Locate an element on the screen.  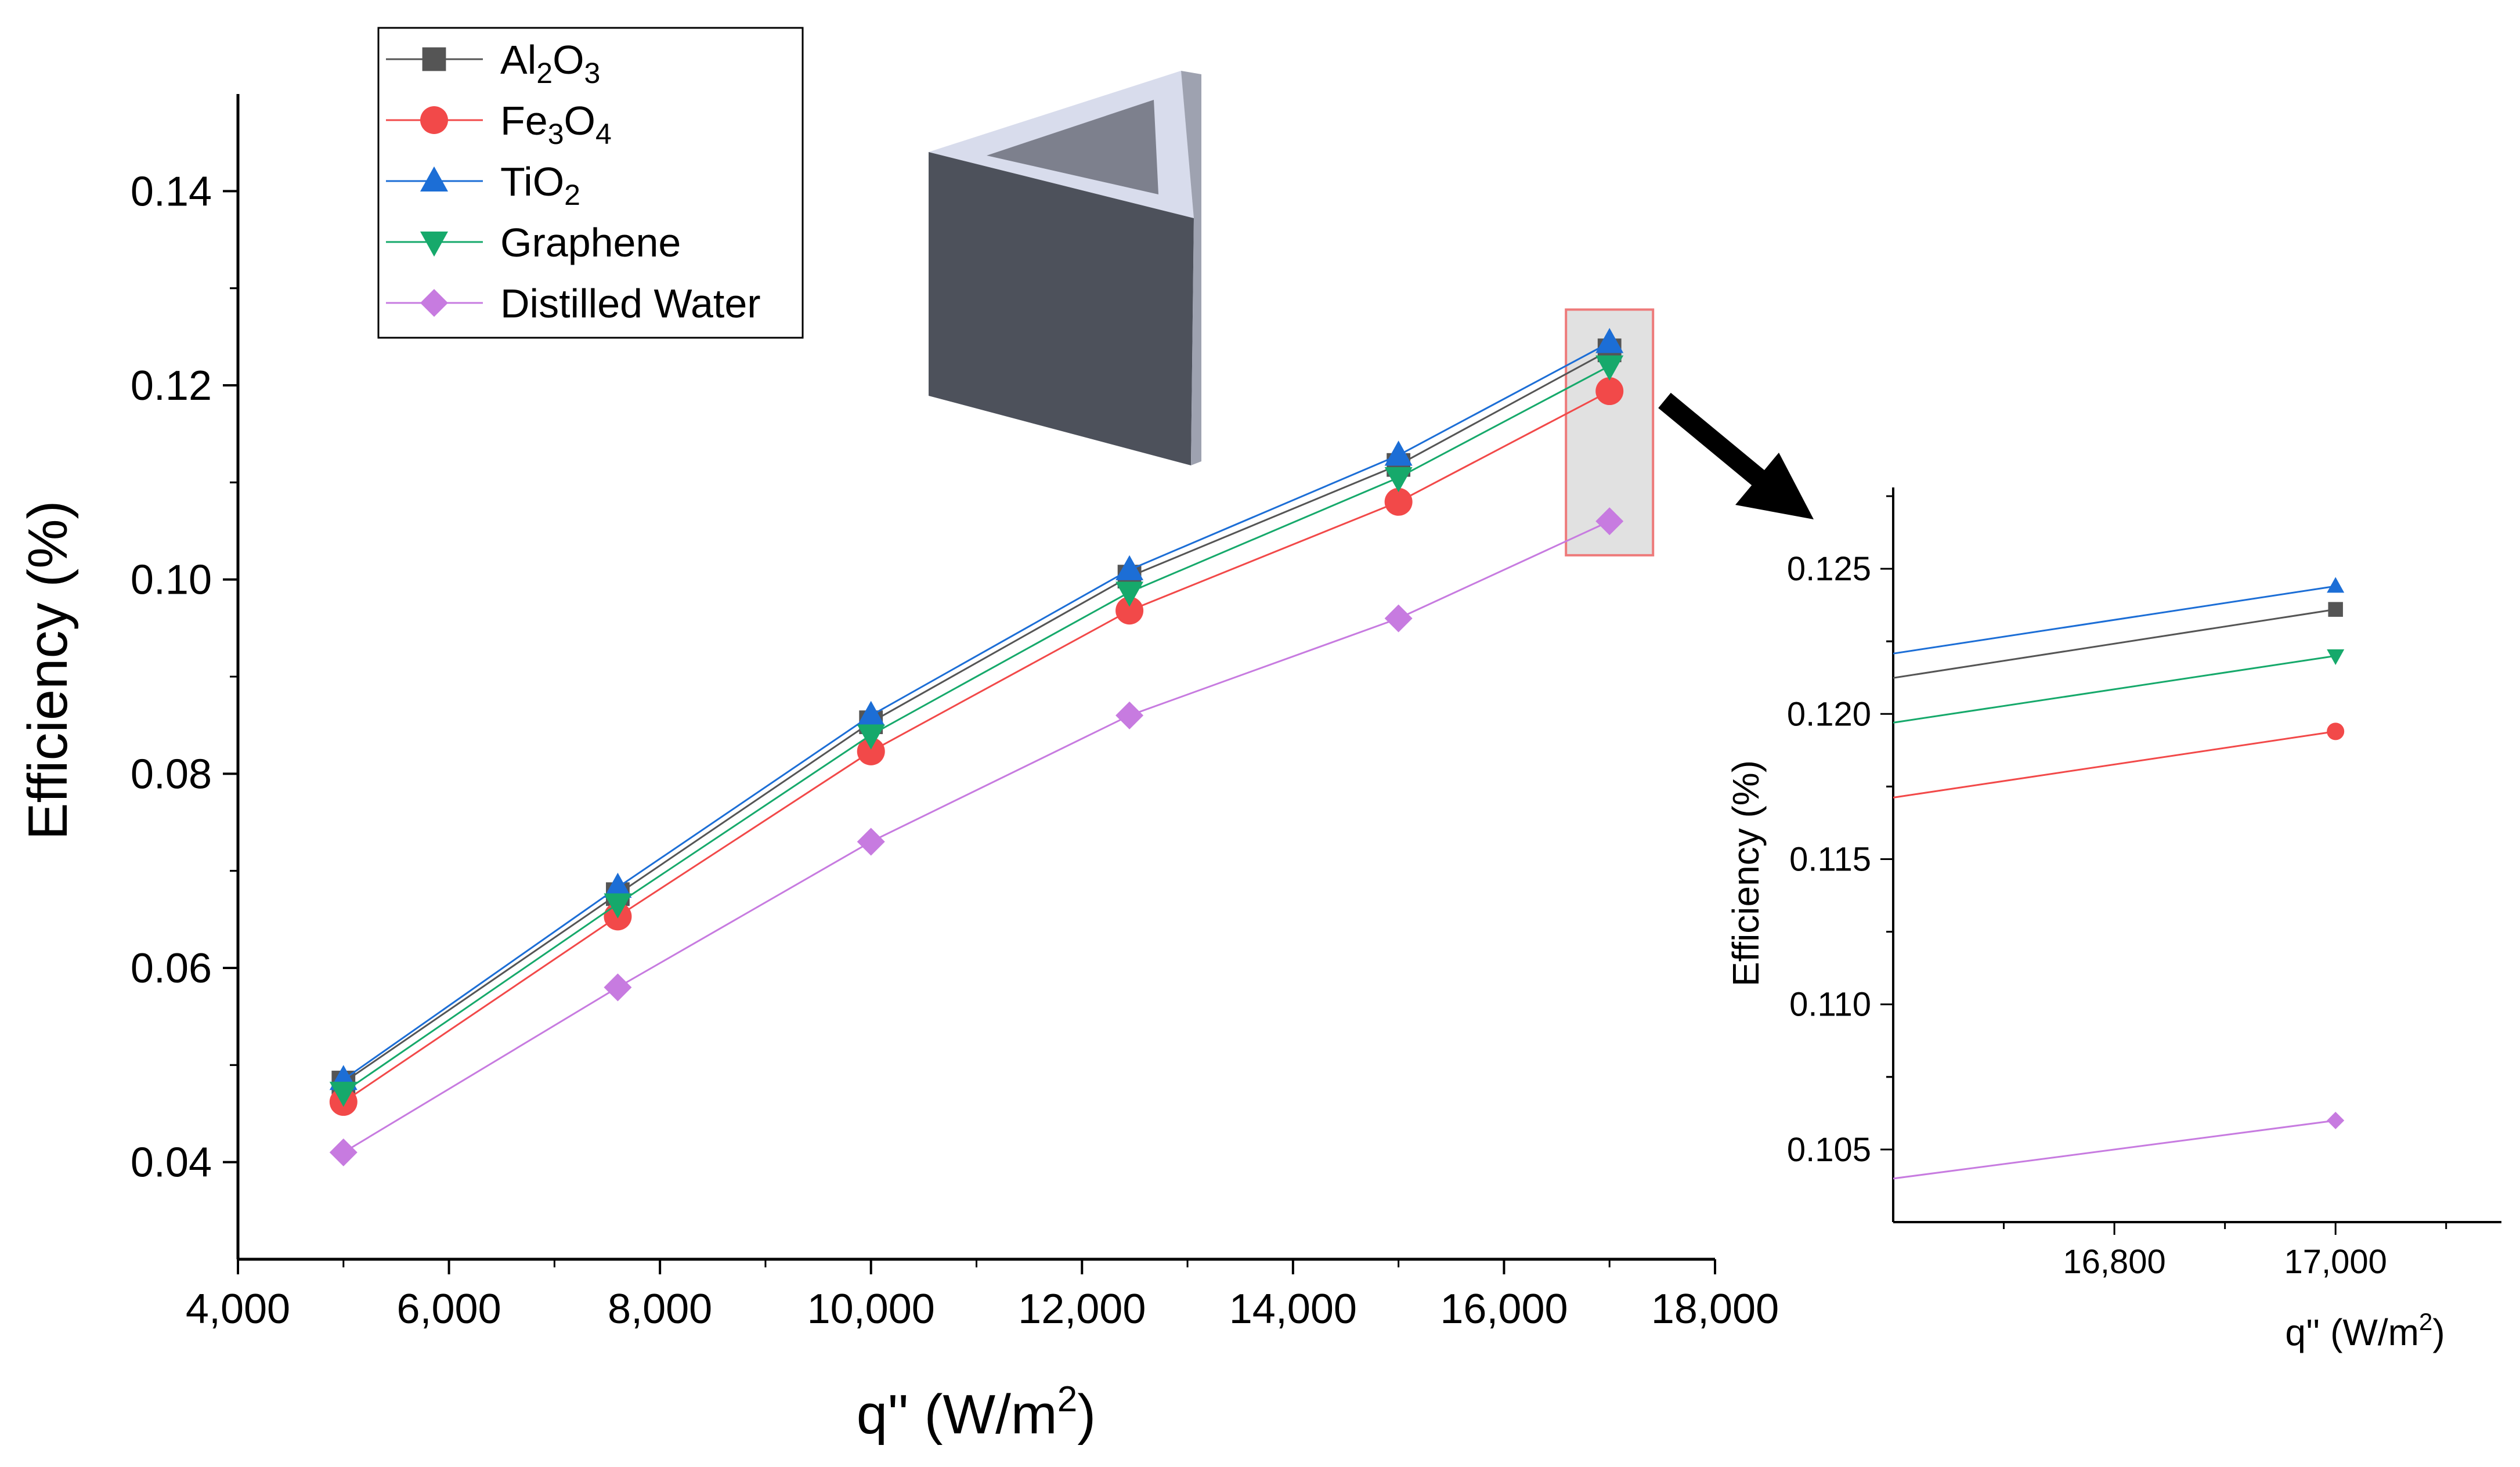
legend-item: TiO2 is located at coordinates (483, 185).